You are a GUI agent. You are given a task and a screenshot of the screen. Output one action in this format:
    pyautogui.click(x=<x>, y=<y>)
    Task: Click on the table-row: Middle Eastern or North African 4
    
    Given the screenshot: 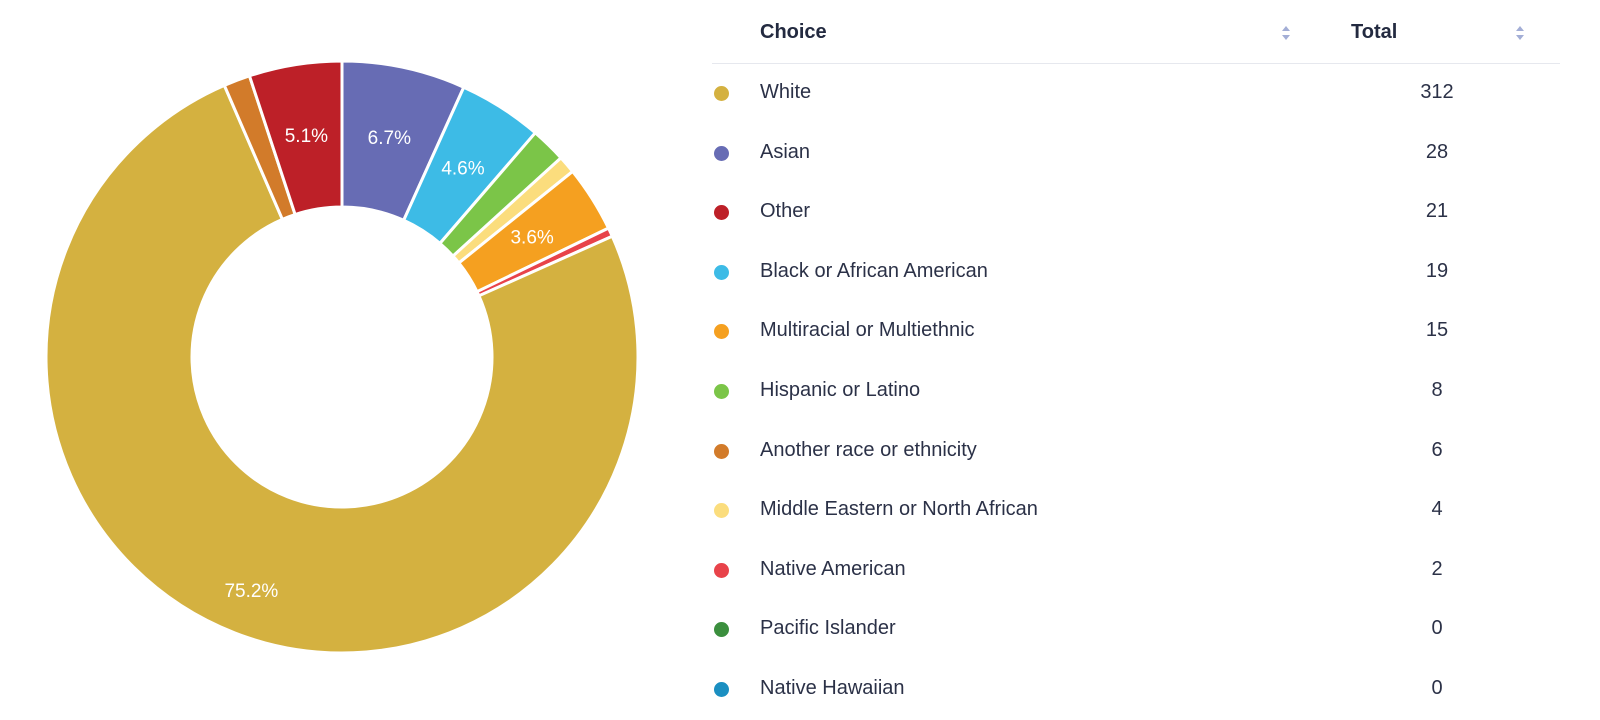 What is the action you would take?
    pyautogui.click(x=1136, y=511)
    